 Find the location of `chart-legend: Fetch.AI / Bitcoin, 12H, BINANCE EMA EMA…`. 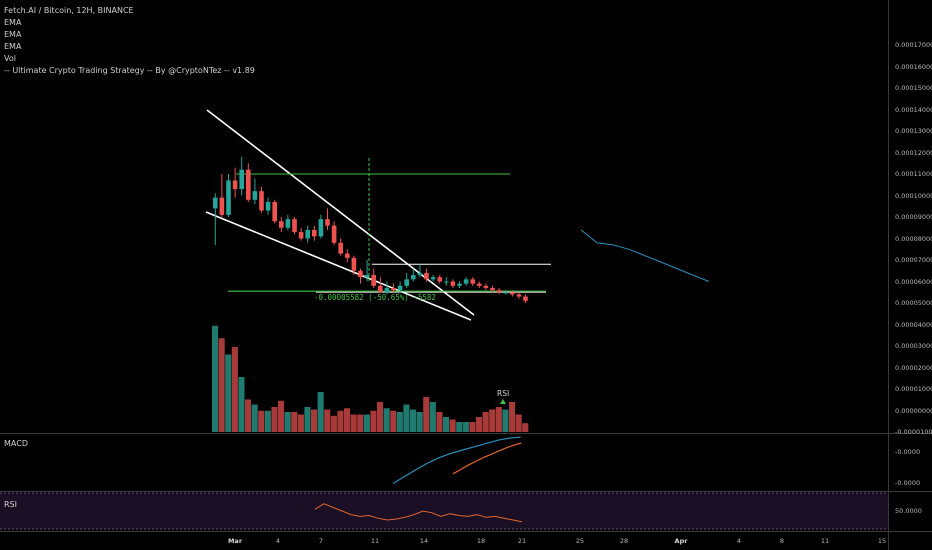

chart-legend: Fetch.AI / Bitcoin, 12H, BINANCE EMA EMA… is located at coordinates (129, 41).